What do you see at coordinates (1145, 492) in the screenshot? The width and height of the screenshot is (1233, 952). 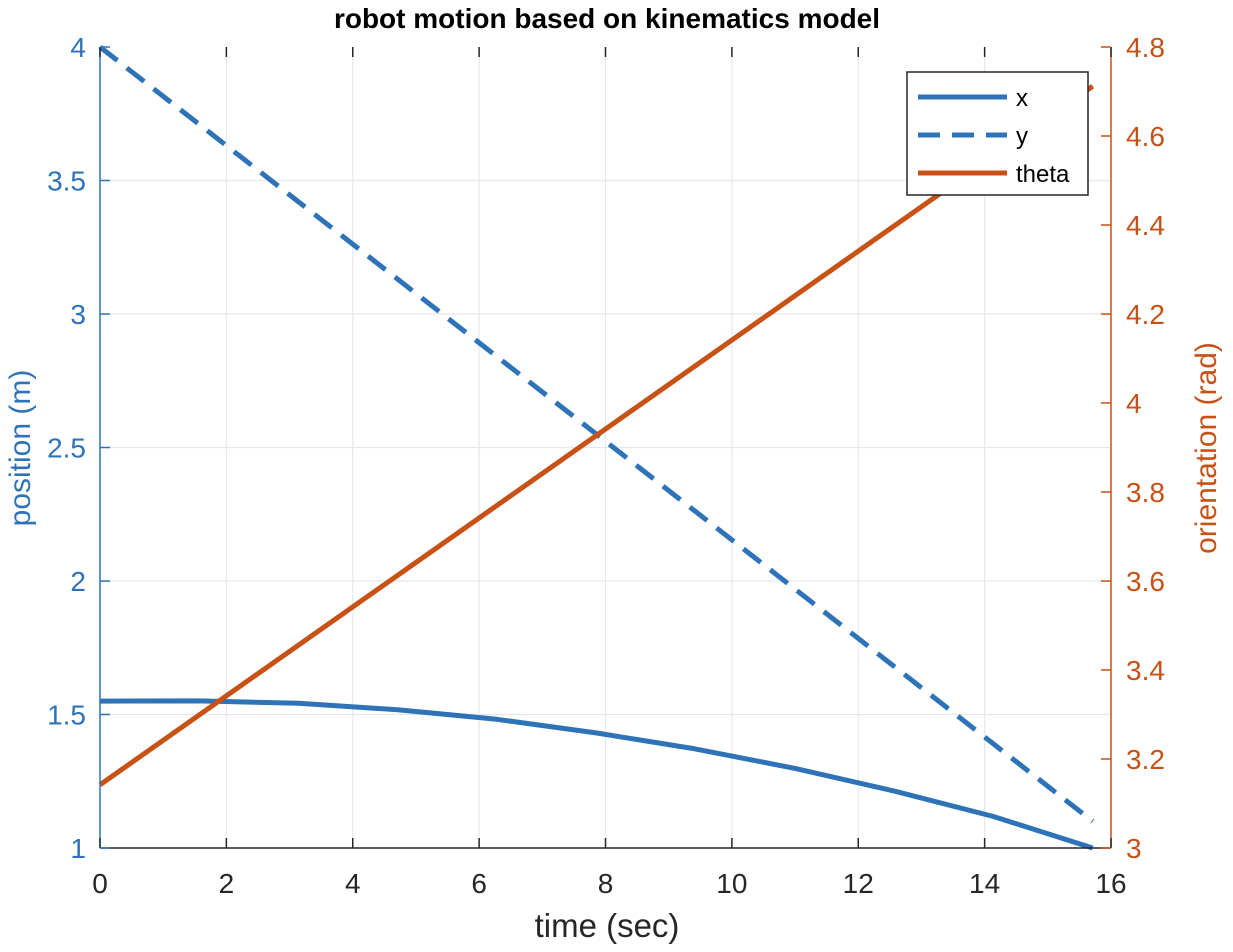 I see `y-right-tick-label: 3.8` at bounding box center [1145, 492].